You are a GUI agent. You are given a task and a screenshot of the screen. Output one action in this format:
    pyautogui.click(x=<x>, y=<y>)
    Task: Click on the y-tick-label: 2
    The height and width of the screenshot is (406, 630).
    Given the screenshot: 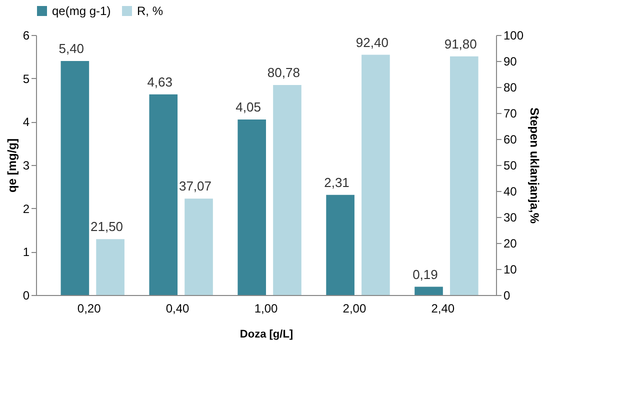 What is the action you would take?
    pyautogui.click(x=26, y=209)
    